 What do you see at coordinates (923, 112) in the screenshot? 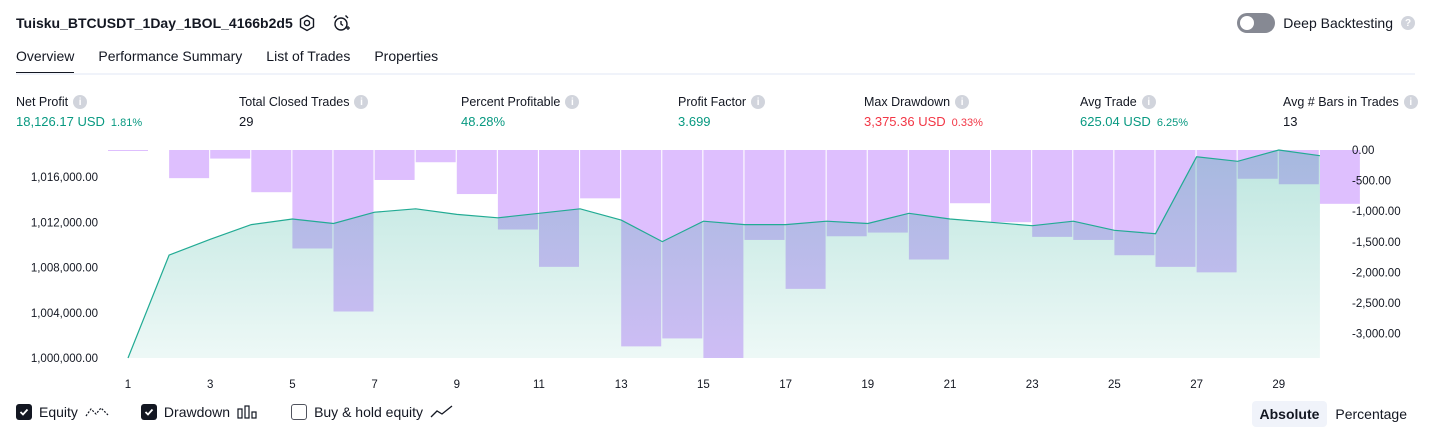
I see `stat-max-drawdown: Max Drawdown i 3,375.36 USD 0.33%` at bounding box center [923, 112].